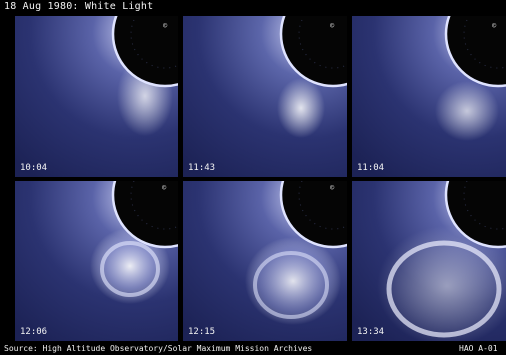 This screenshot has width=506, height=355. I want to click on coronagraph-panel-3: © 11:04, so click(429, 96).